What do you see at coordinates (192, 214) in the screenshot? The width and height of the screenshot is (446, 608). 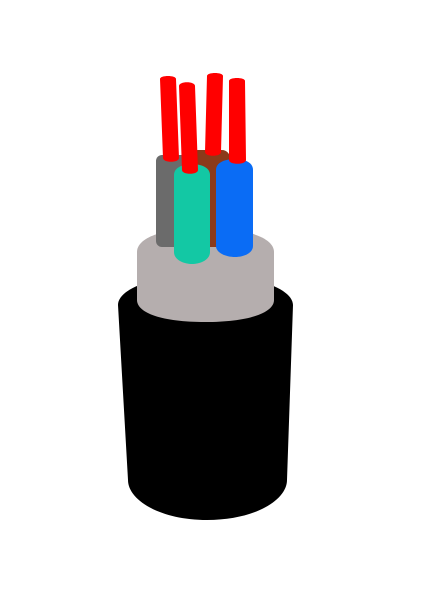 I see `green-core` at bounding box center [192, 214].